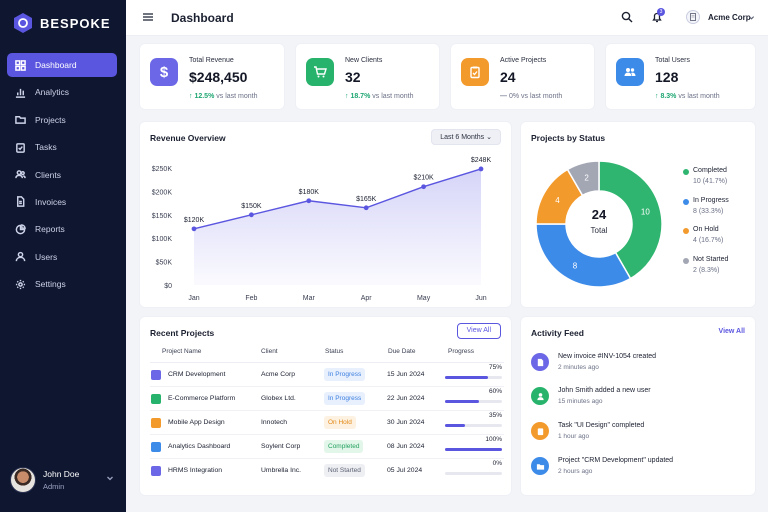  Describe the element at coordinates (627, 17) in the screenshot. I see `search-icon` at that location.